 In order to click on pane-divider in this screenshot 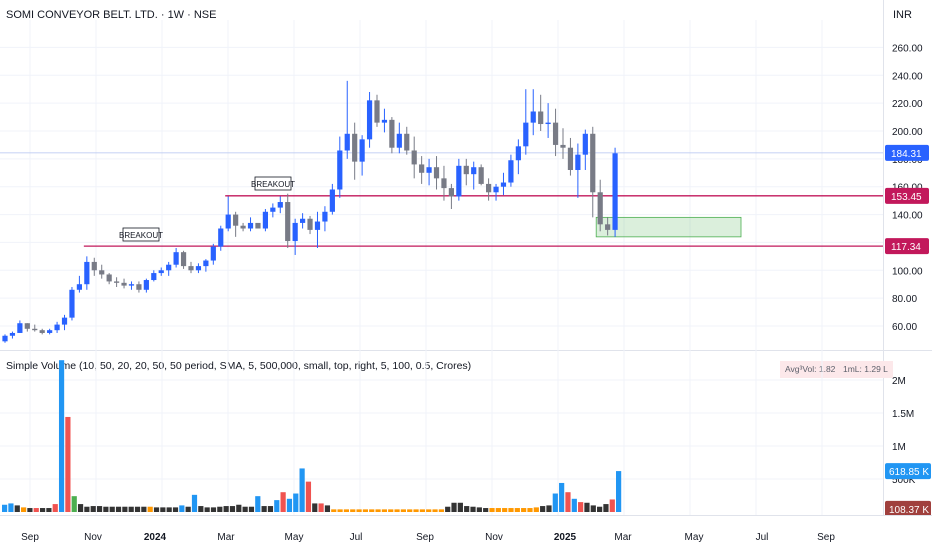, I will do `click(466, 350)`.